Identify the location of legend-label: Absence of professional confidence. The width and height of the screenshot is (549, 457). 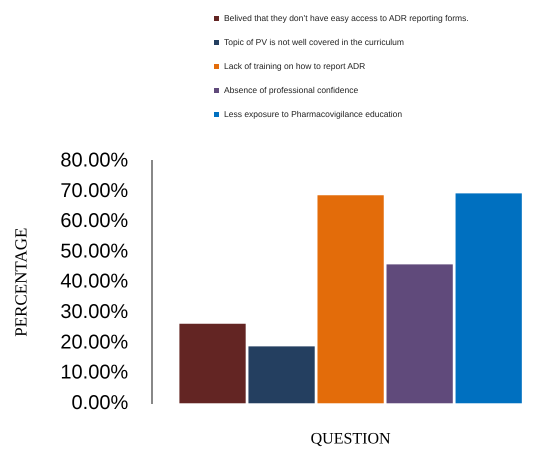
(291, 90).